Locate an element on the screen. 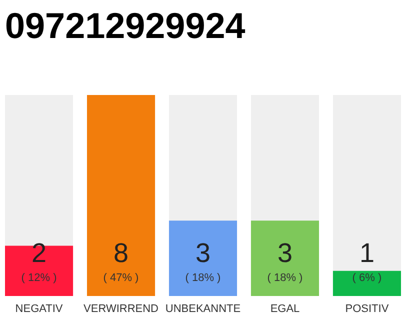 The width and height of the screenshot is (410, 320). data-label: 8 is located at coordinates (121, 253).